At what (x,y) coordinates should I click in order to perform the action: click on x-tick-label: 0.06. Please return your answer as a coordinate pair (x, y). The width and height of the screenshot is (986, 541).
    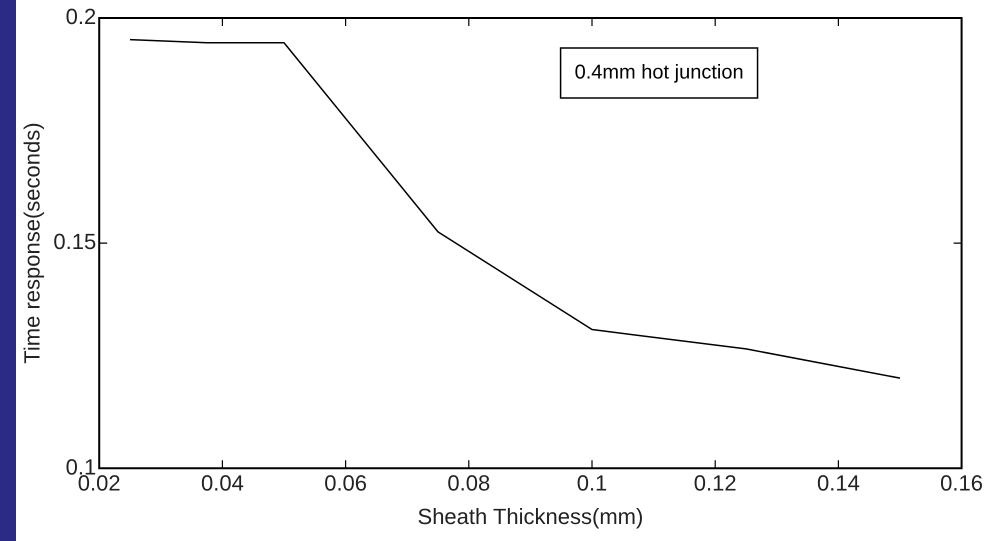
    Looking at the image, I should click on (346, 483).